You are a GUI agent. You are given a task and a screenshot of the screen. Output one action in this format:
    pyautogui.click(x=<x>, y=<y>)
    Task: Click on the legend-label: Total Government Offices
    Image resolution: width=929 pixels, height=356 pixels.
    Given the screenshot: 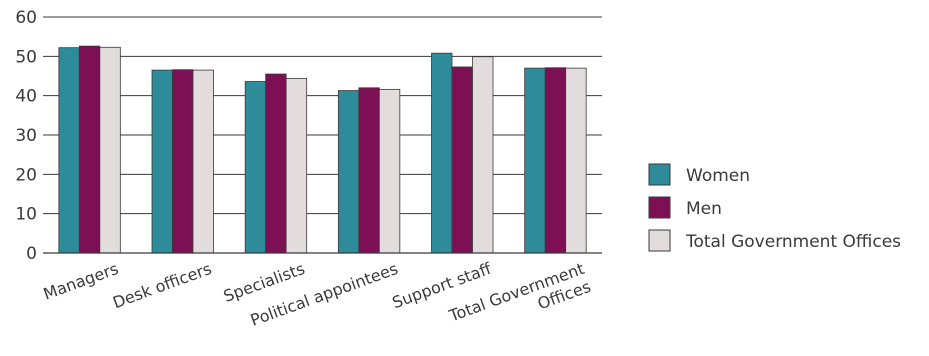 What is the action you would take?
    pyautogui.click(x=793, y=242)
    